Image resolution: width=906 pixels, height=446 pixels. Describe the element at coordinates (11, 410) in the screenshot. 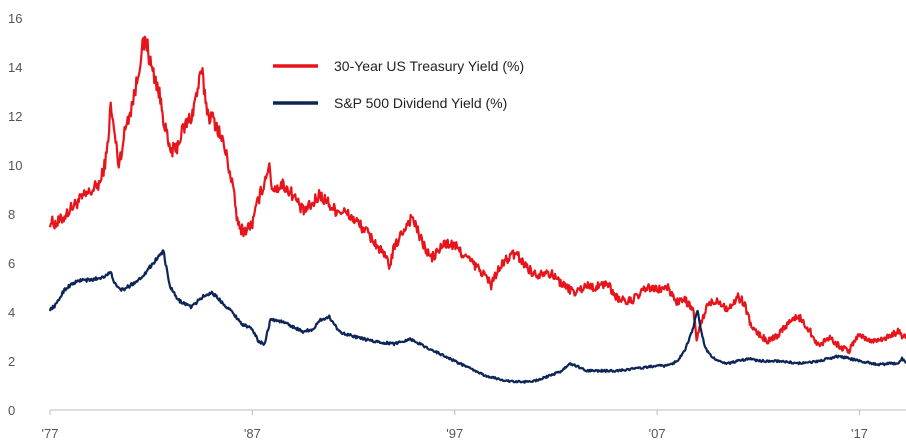

I see `y-tick-label-0: 0` at that location.